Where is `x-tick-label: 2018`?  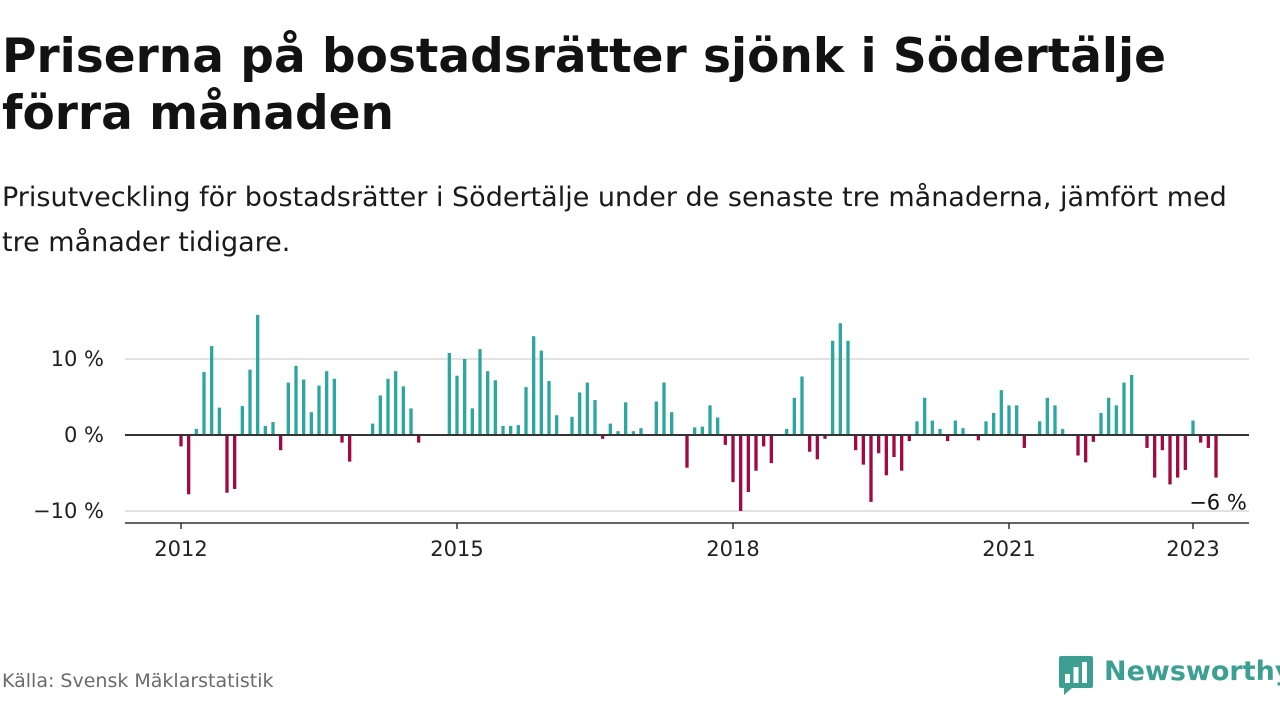 x-tick-label: 2018 is located at coordinates (732, 549).